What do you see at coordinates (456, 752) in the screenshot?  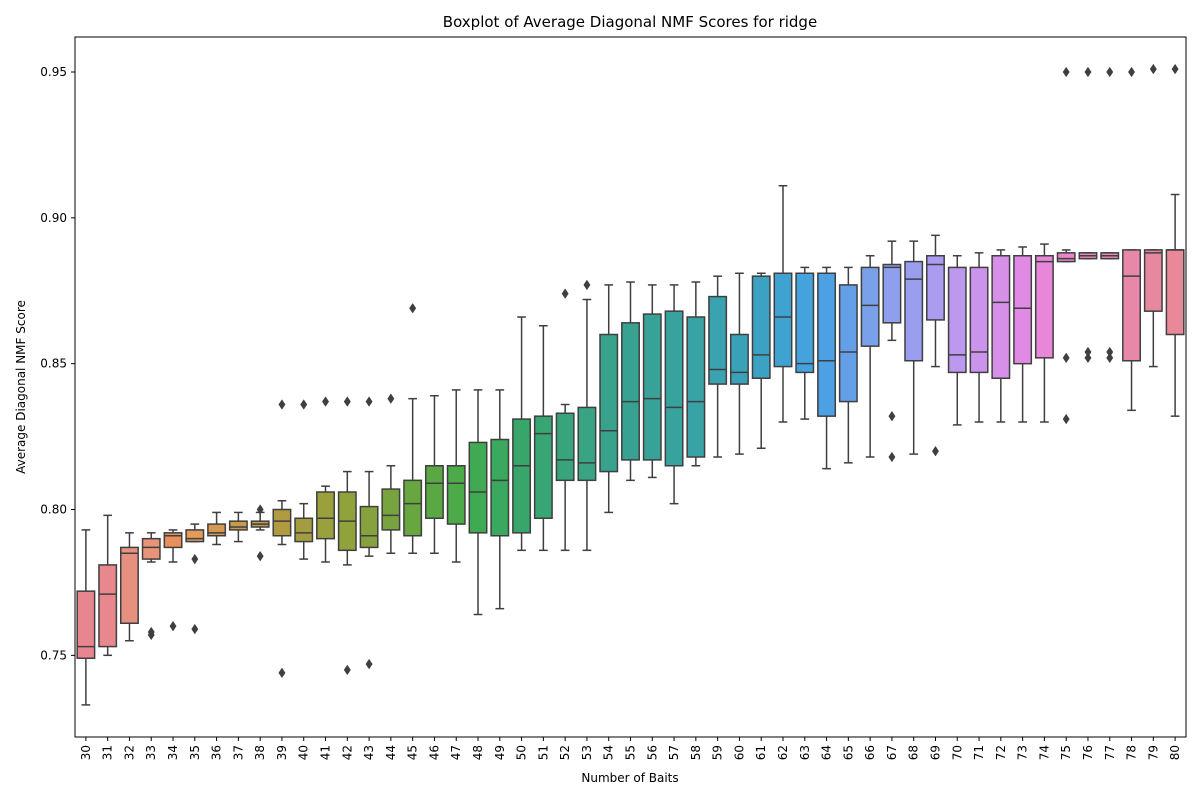 I see `x-tick-label: 47` at bounding box center [456, 752].